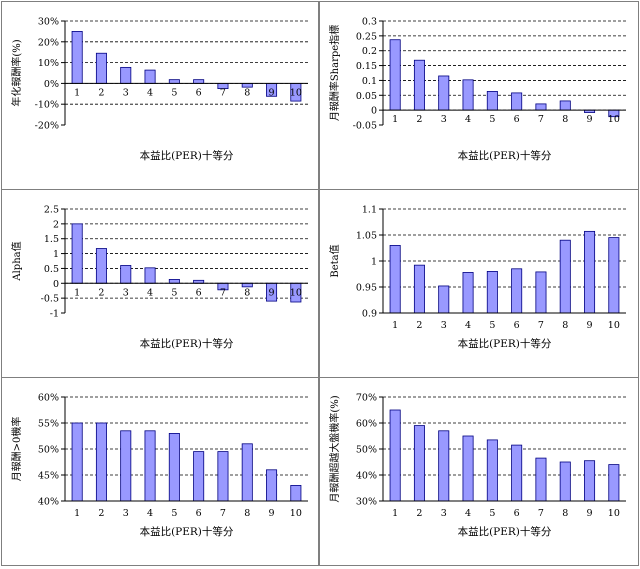 Image resolution: width=640 pixels, height=569 pixels. Describe the element at coordinates (16, 449) in the screenshot. I see `y-axis-title: 月報酬>0機率` at that location.